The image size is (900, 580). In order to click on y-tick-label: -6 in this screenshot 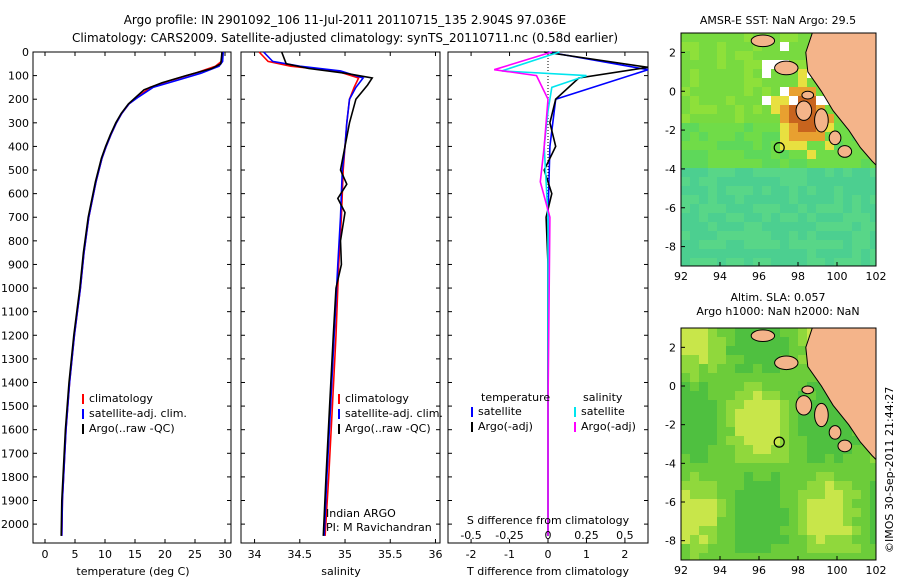, I will do `click(670, 208)`.